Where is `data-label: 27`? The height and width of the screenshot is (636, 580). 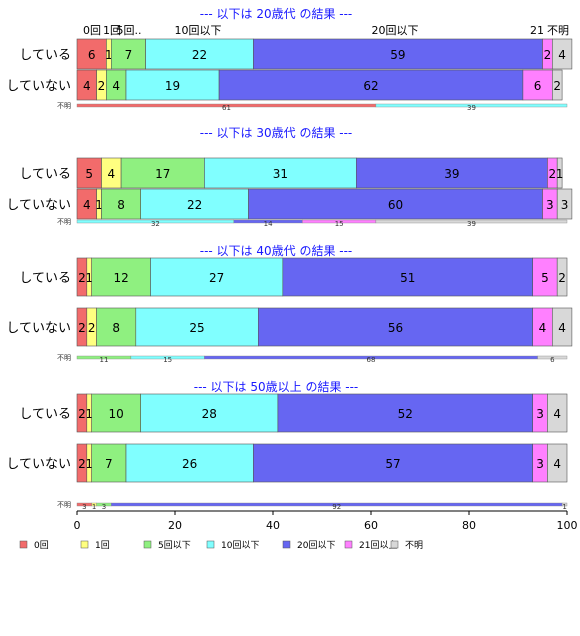 data-label: 27 is located at coordinates (216, 278).